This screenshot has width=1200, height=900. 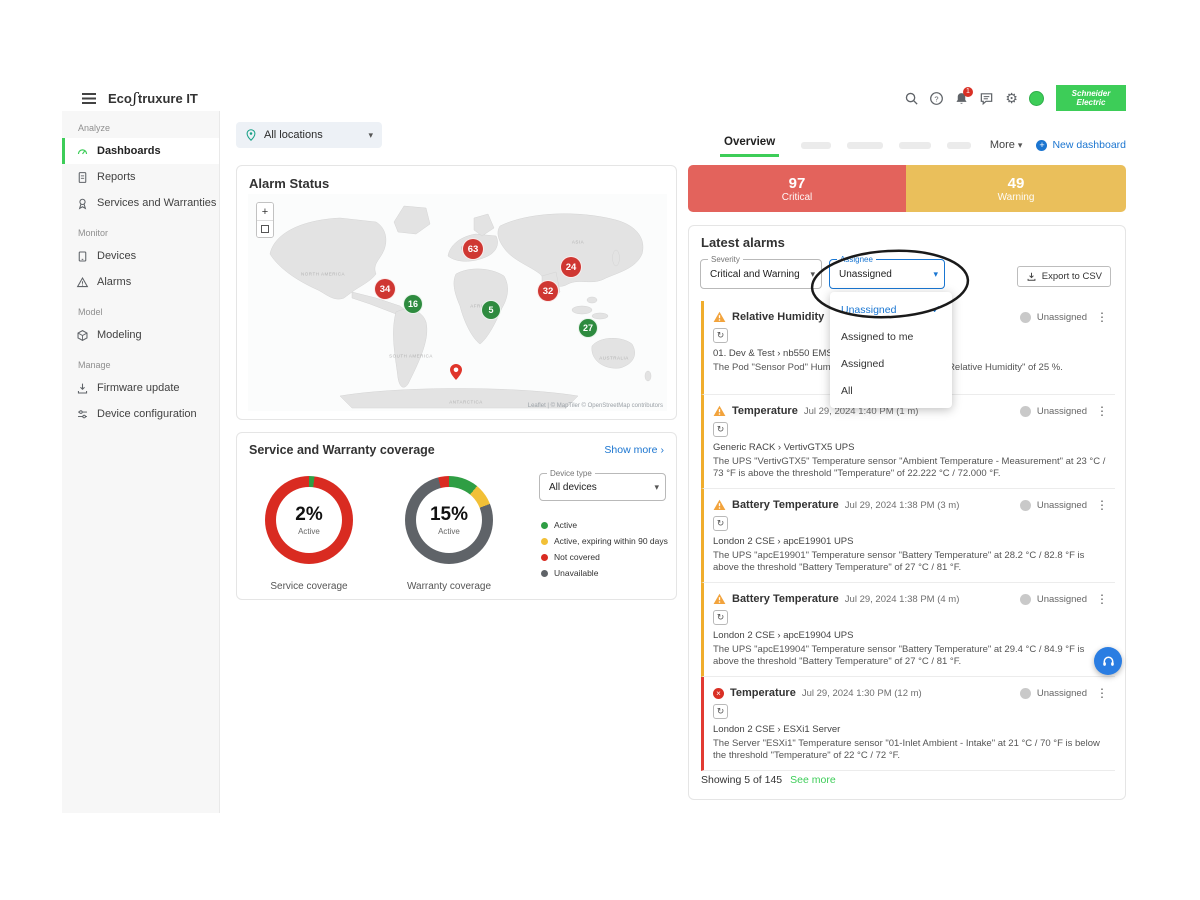 I want to click on show-more-link: Show more ›, so click(x=634, y=450).